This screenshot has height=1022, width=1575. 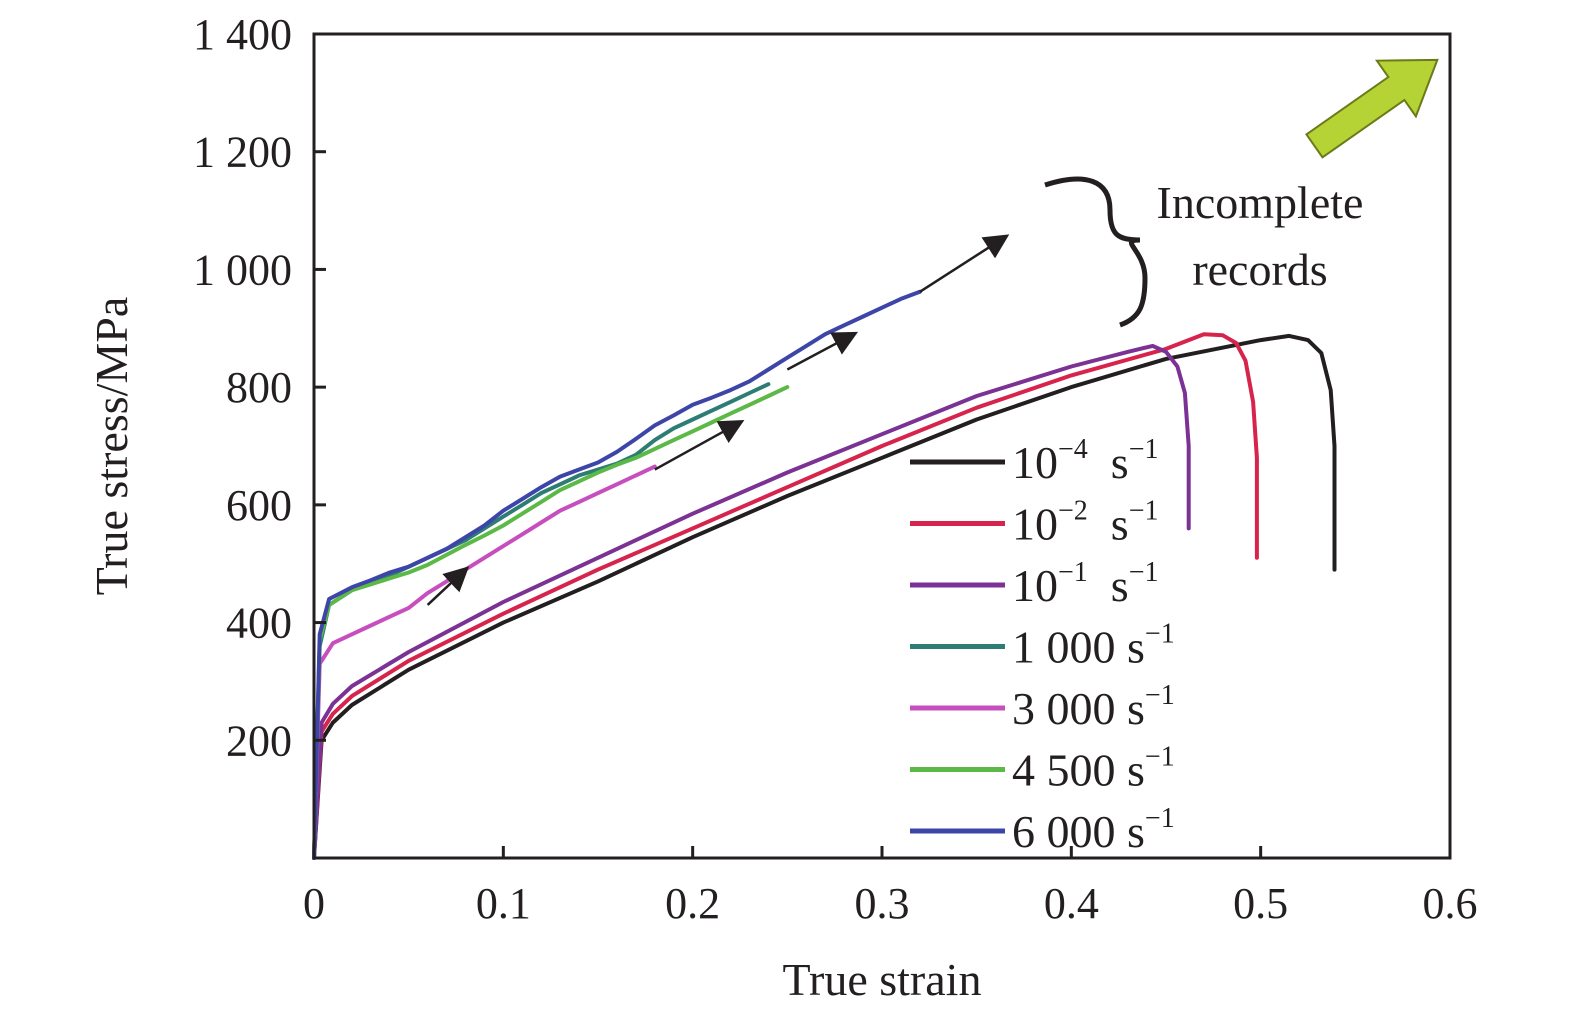 I want to click on y-tick-label: 400, so click(x=259, y=623).